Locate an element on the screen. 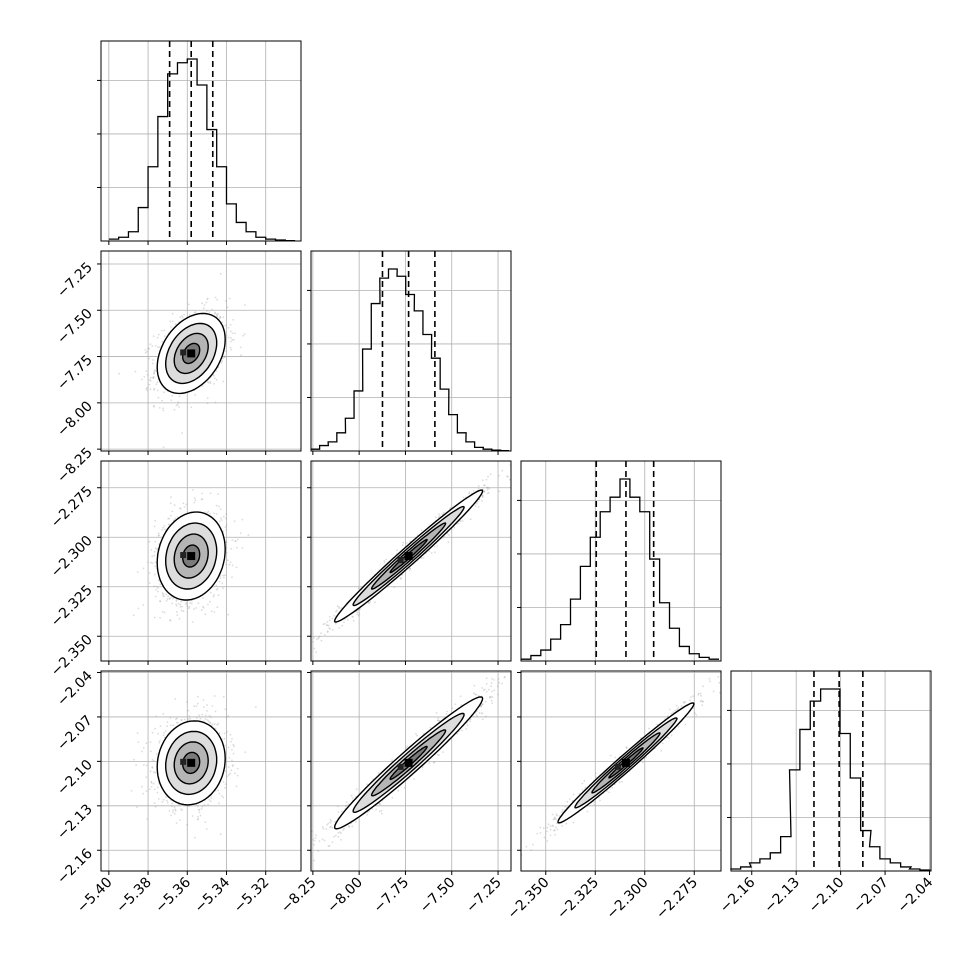 This screenshot has width=970, height=970. panel-content is located at coordinates (201, 771).